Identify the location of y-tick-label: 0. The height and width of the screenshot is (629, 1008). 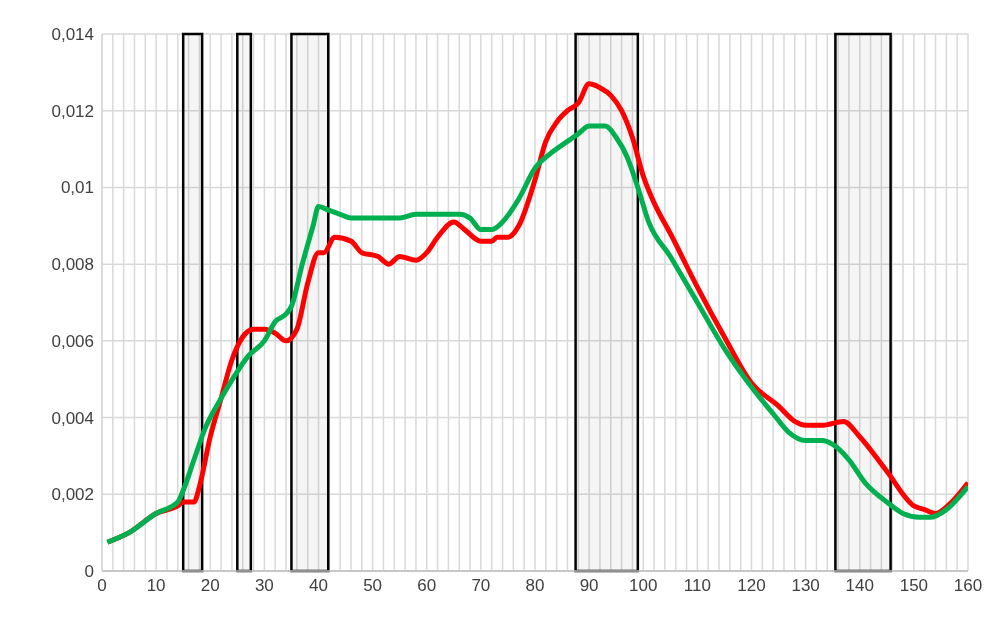
(89, 572).